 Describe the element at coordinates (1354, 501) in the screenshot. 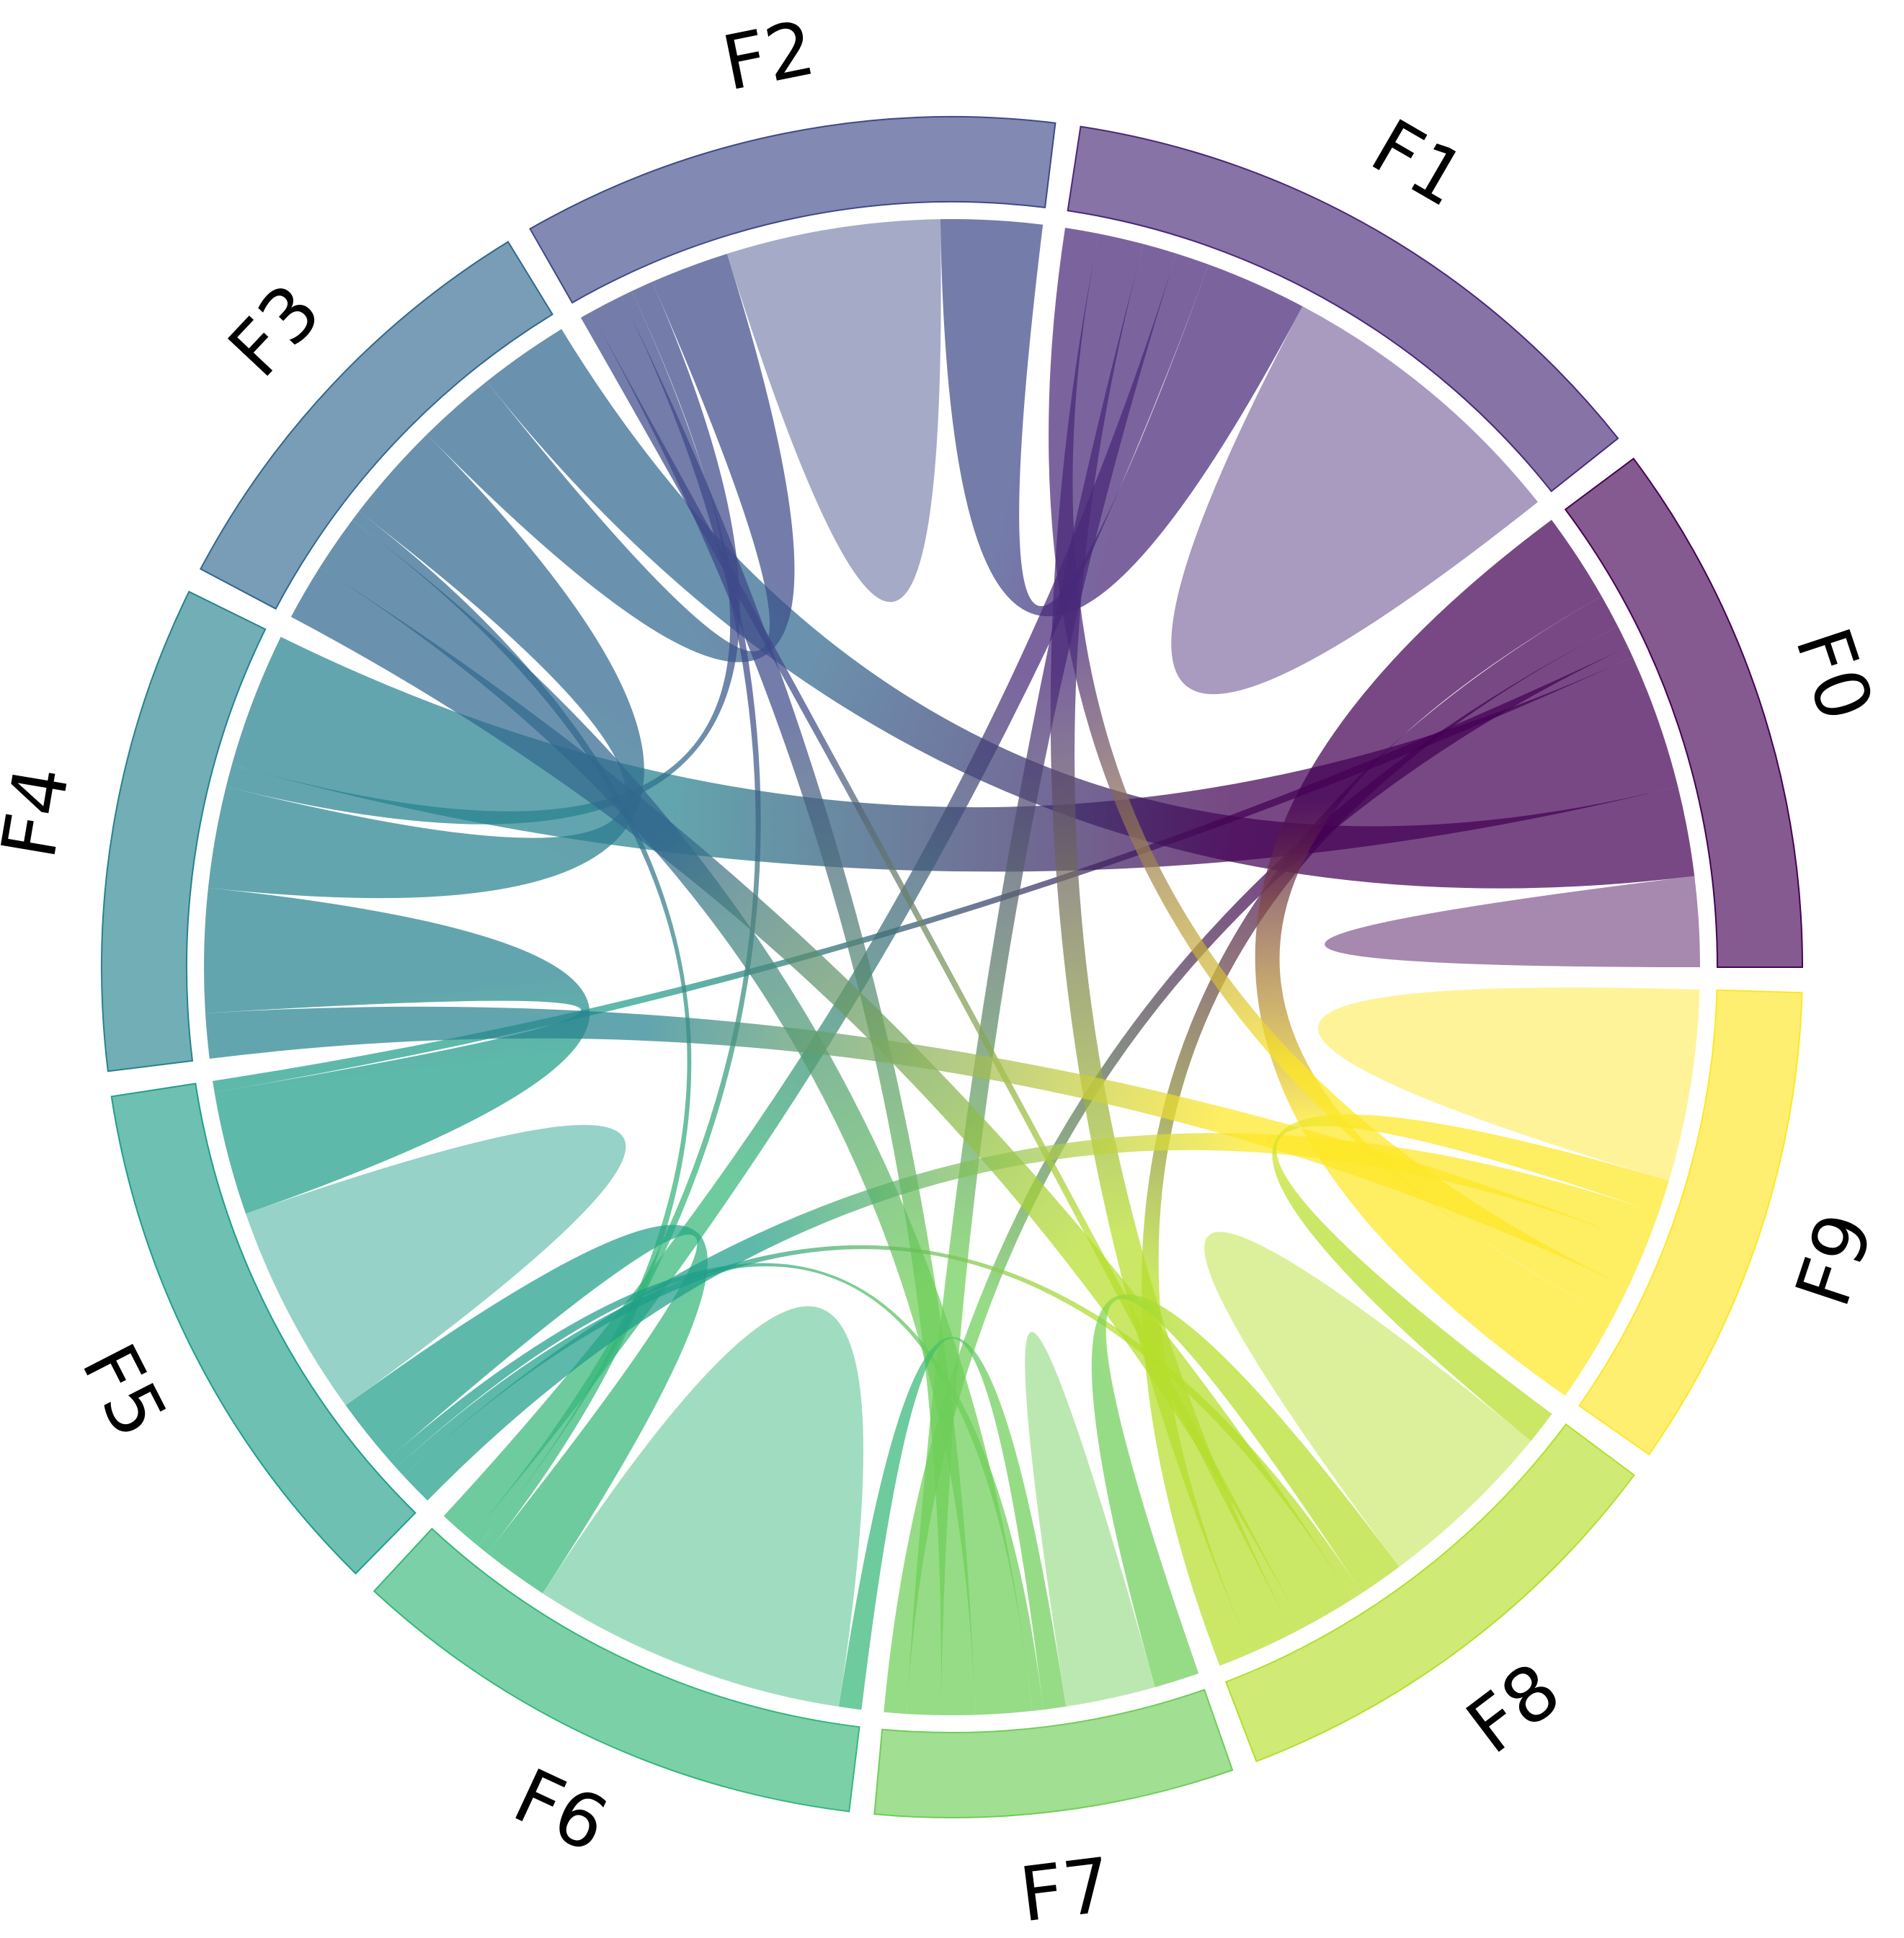

I see `ribbon-f1-f1` at that location.